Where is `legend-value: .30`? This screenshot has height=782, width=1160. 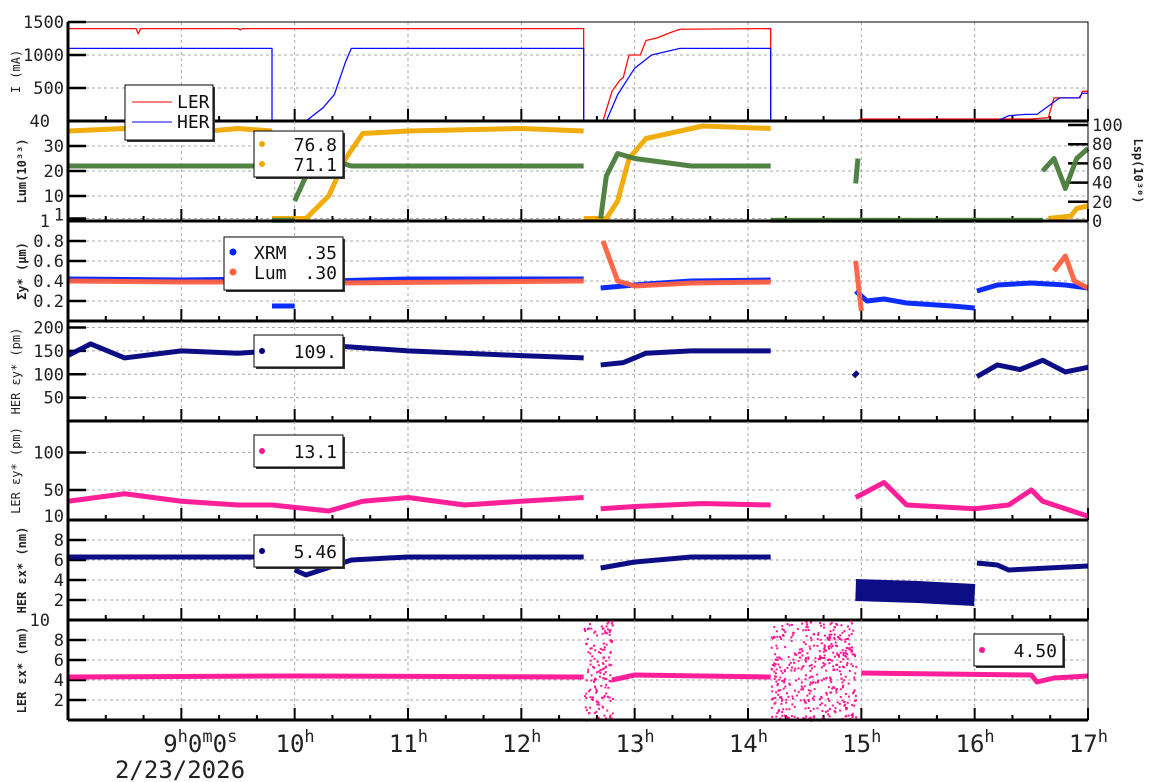
legend-value: .30 is located at coordinates (320, 273).